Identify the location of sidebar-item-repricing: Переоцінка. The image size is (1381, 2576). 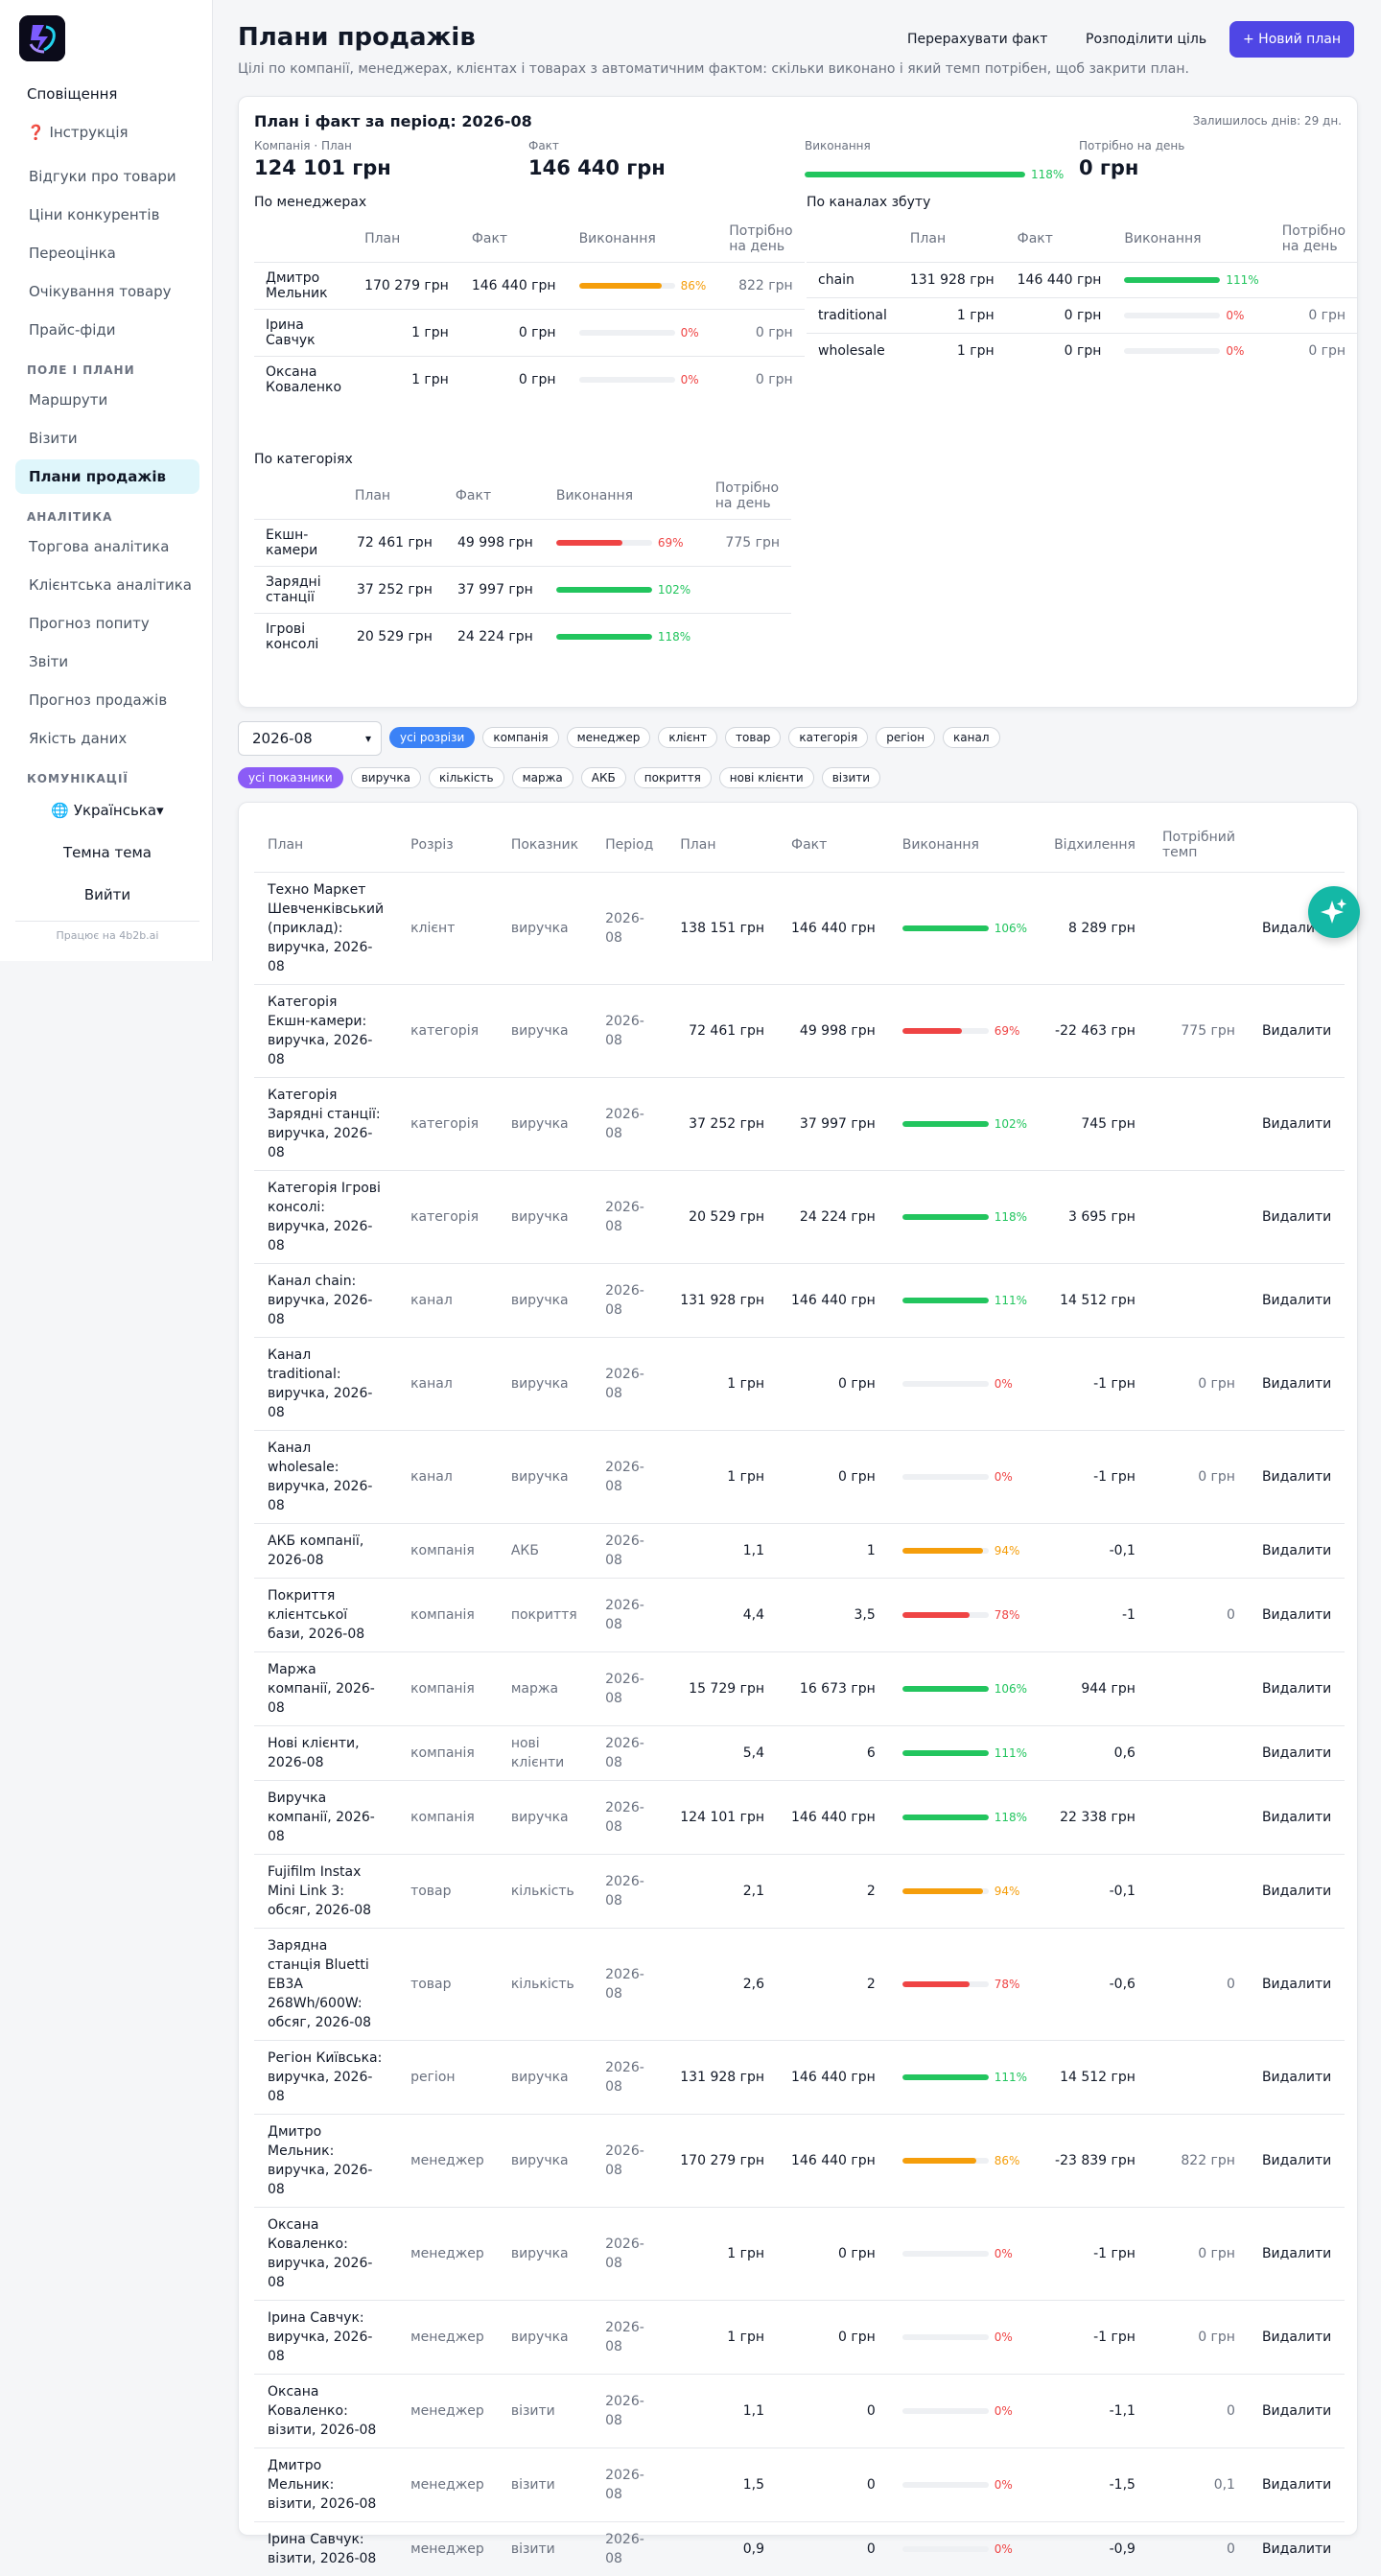
(107, 253).